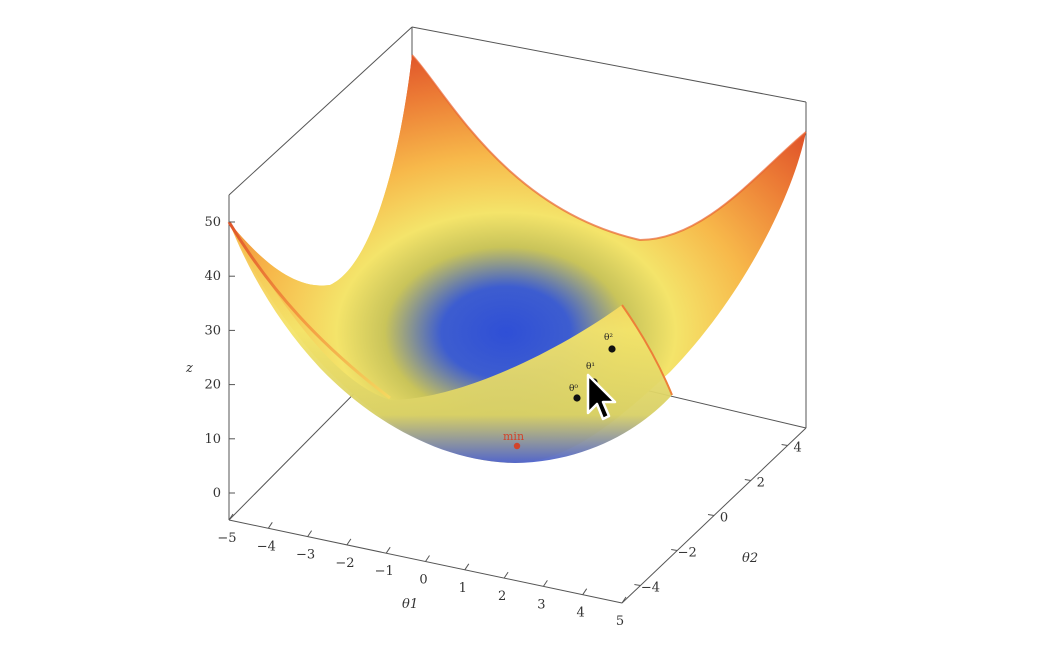  I want to click on point-theta1-label: θ¹, so click(590, 367).